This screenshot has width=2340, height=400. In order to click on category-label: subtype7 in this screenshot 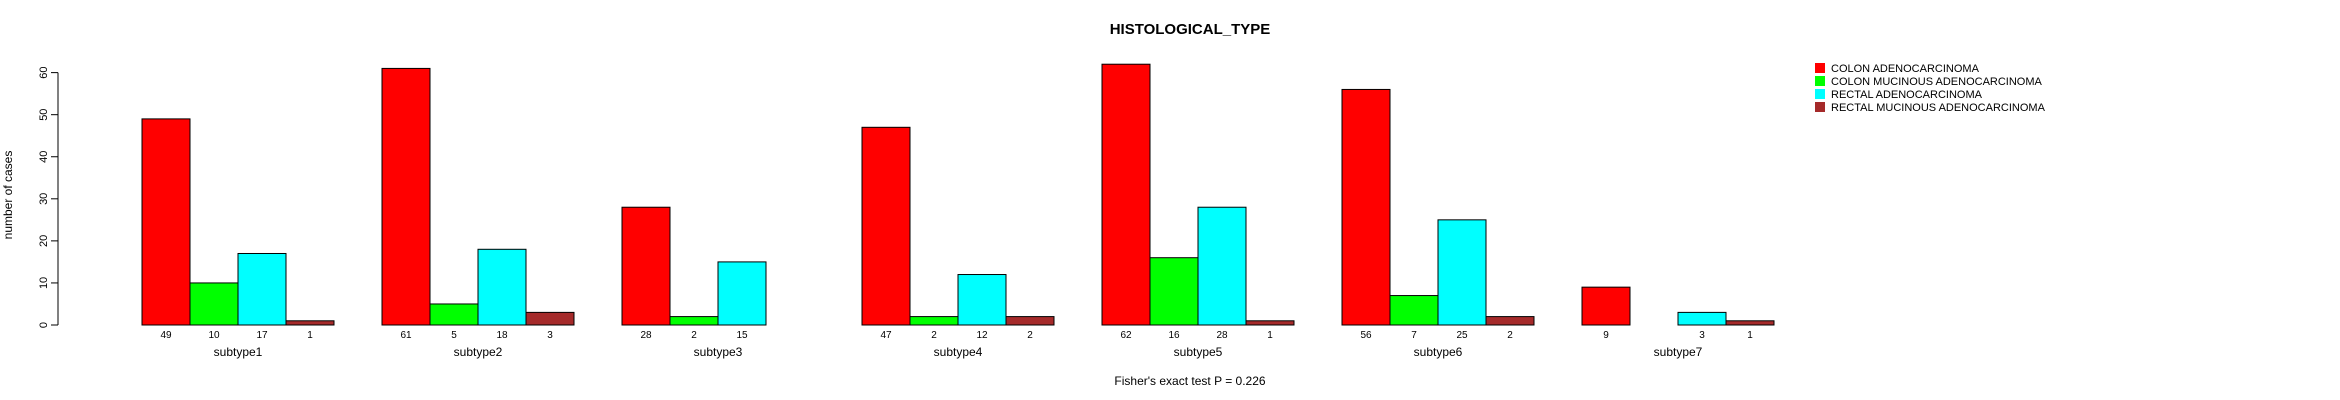, I will do `click(1678, 352)`.